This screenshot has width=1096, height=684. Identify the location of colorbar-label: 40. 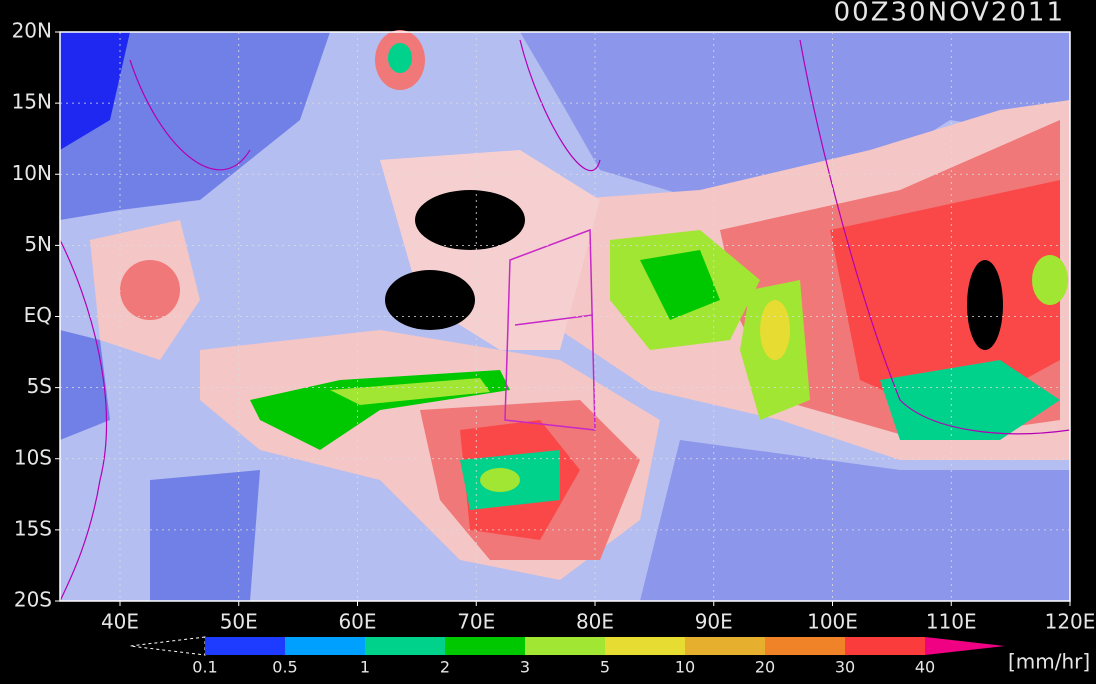
(925, 667).